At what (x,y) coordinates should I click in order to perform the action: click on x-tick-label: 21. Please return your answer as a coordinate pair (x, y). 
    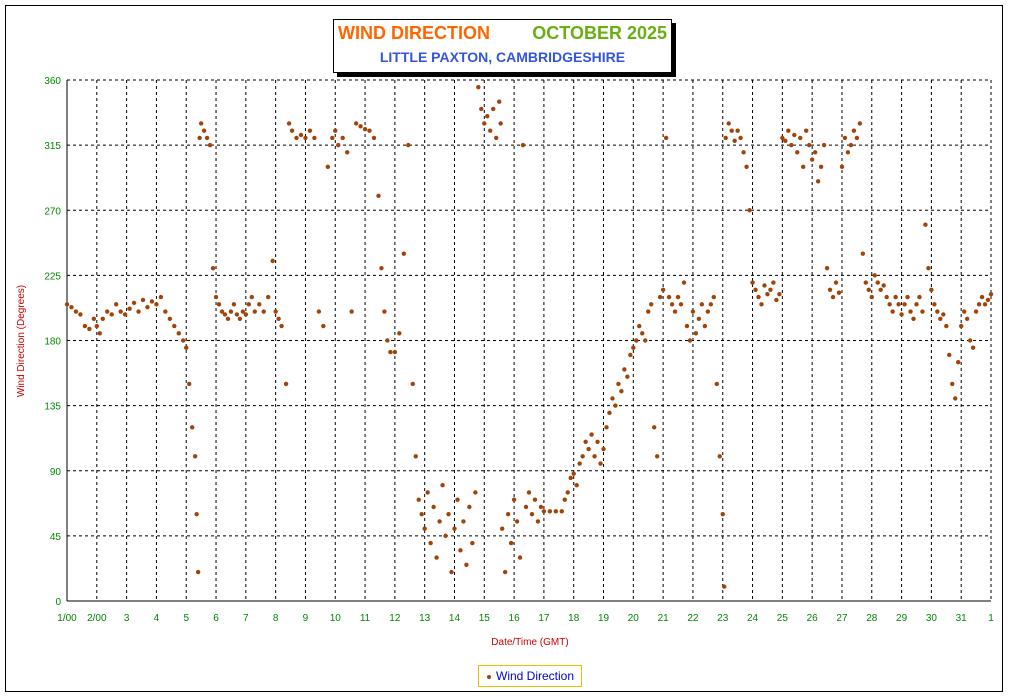
    Looking at the image, I should click on (664, 618).